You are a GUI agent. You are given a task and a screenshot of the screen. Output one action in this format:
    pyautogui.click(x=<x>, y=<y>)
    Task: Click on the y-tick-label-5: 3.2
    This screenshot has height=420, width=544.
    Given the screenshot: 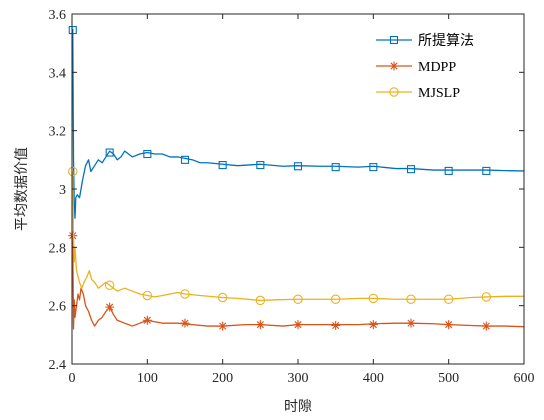 What is the action you would take?
    pyautogui.click(x=58, y=132)
    